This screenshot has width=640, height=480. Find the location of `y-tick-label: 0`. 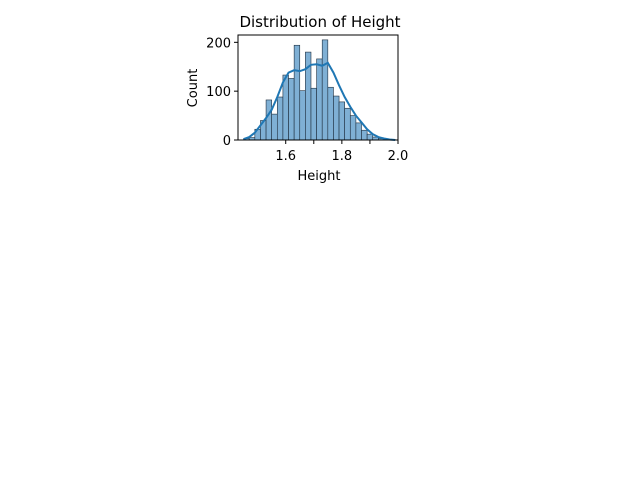

y-tick-label: 0 is located at coordinates (227, 141).